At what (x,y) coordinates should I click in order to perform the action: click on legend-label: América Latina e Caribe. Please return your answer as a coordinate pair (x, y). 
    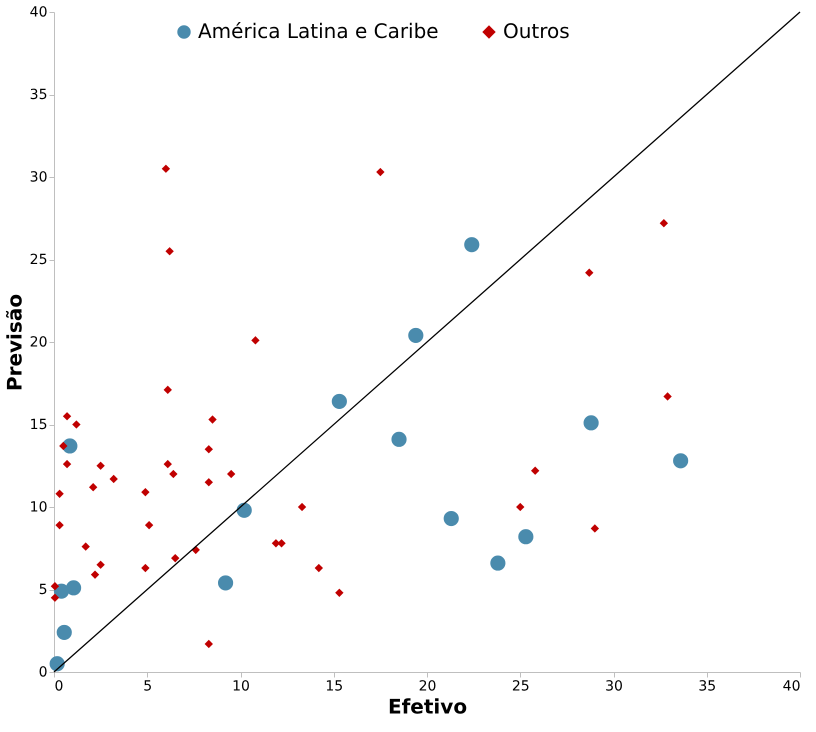
    Looking at the image, I should click on (318, 31).